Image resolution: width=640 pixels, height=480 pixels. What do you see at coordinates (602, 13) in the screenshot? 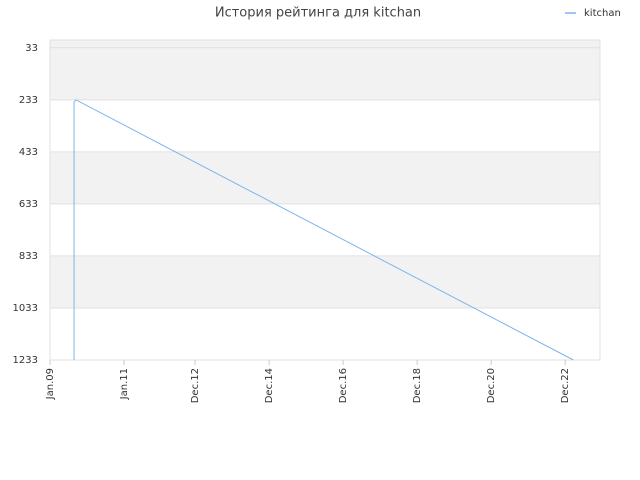
I see `legend-label: kitchan` at bounding box center [602, 13].